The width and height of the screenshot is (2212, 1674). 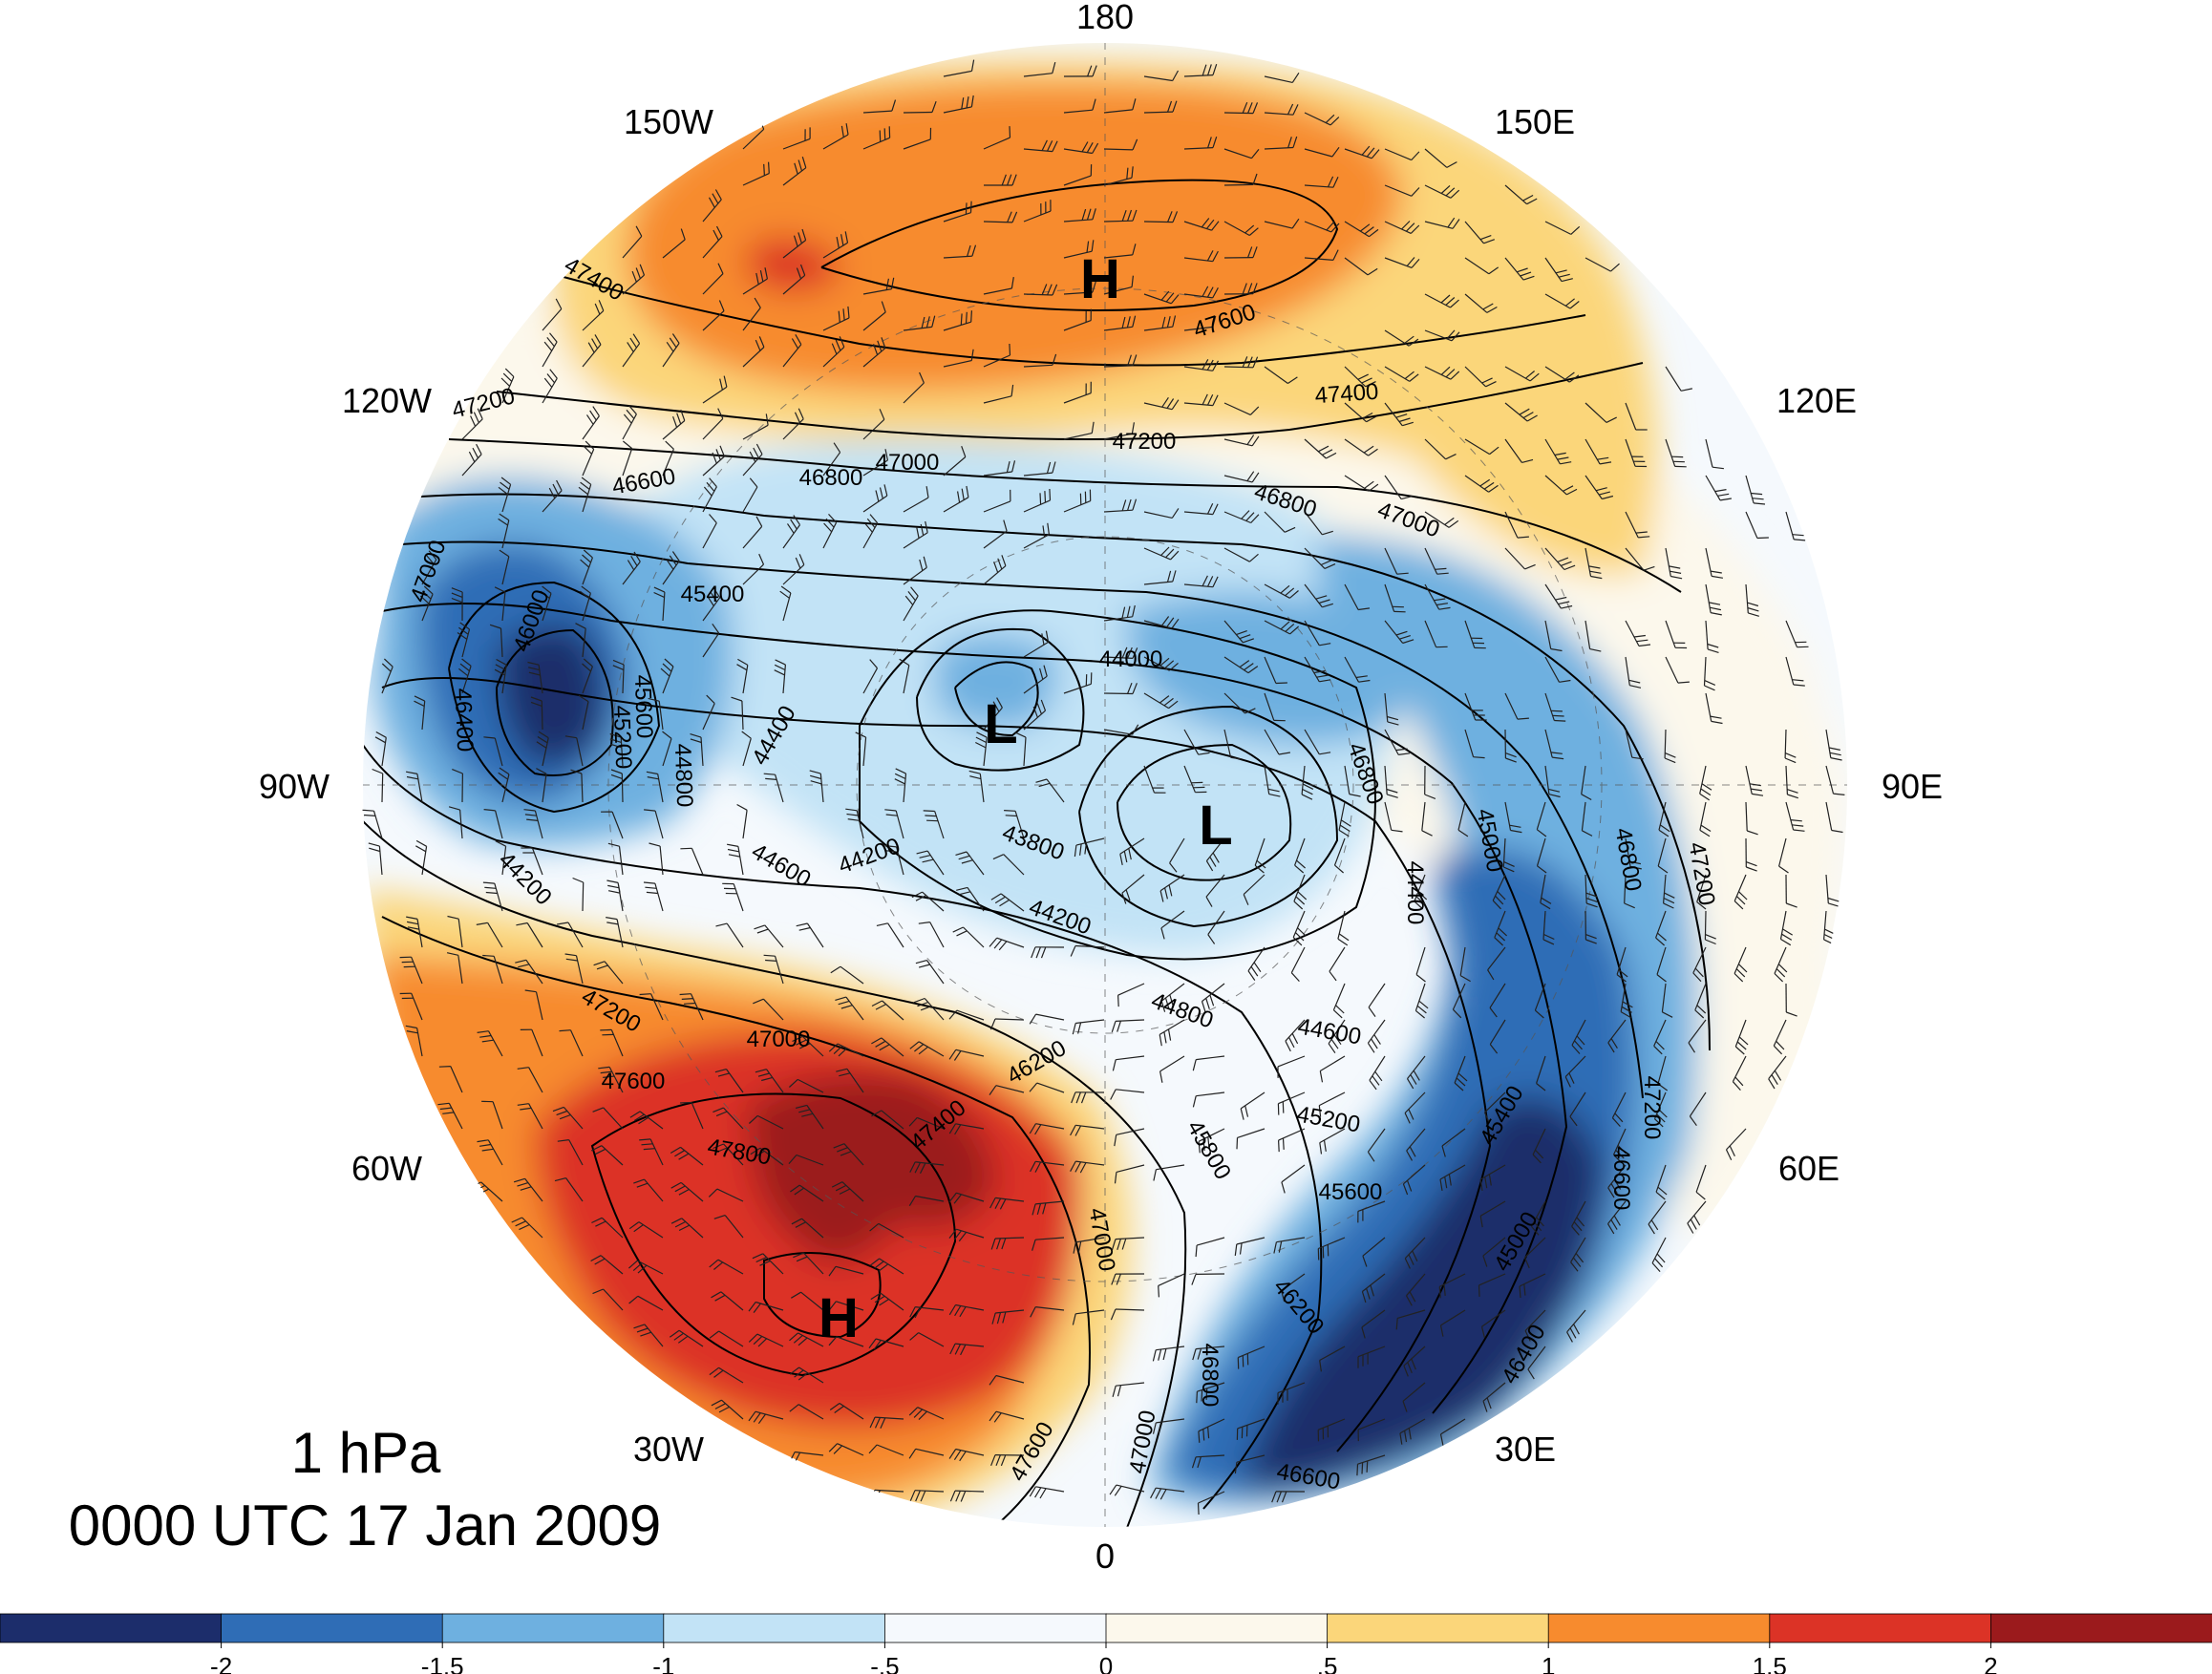 What do you see at coordinates (1912, 786) in the screenshot?
I see `lon-label-90e: 90E` at bounding box center [1912, 786].